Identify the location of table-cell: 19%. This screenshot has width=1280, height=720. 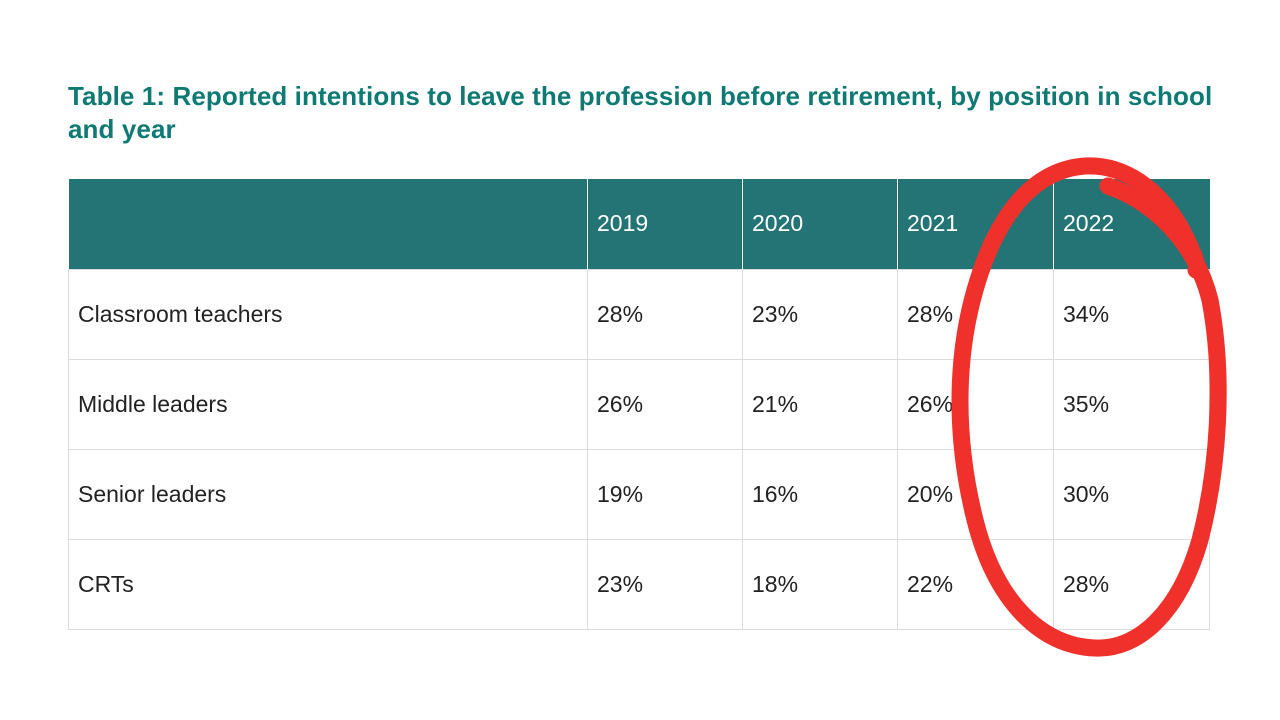
(665, 494).